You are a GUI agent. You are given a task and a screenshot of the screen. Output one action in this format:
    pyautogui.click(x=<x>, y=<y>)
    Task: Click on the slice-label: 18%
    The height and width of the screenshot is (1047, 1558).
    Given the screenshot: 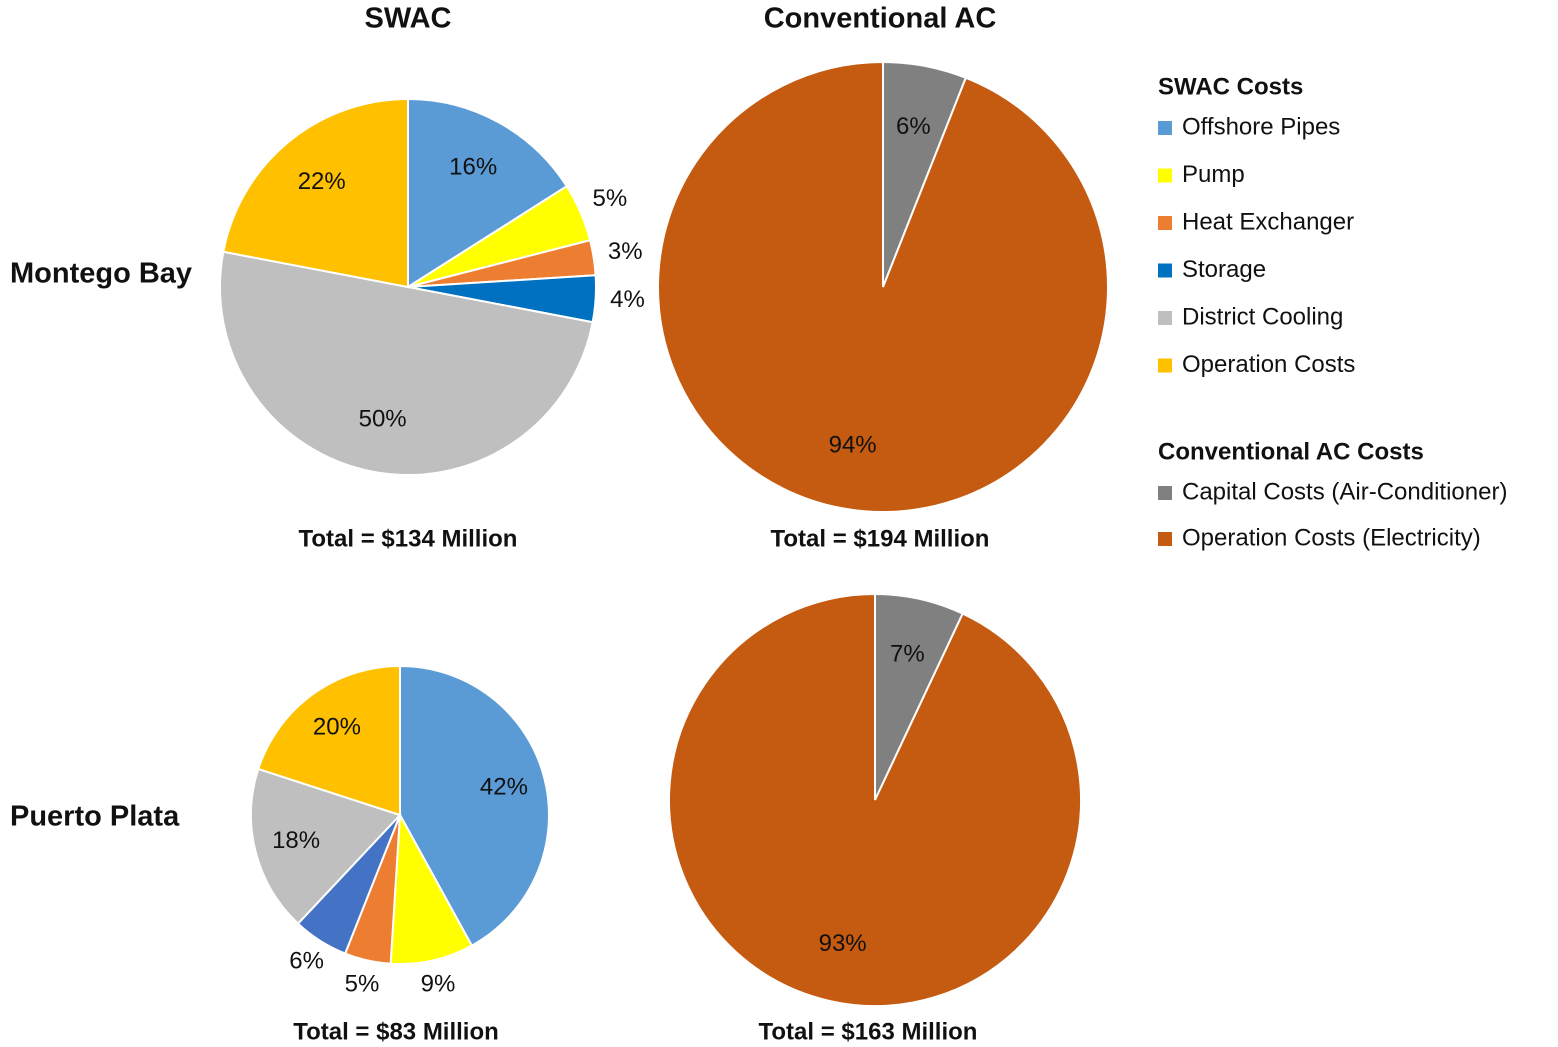 What is the action you would take?
    pyautogui.click(x=296, y=840)
    